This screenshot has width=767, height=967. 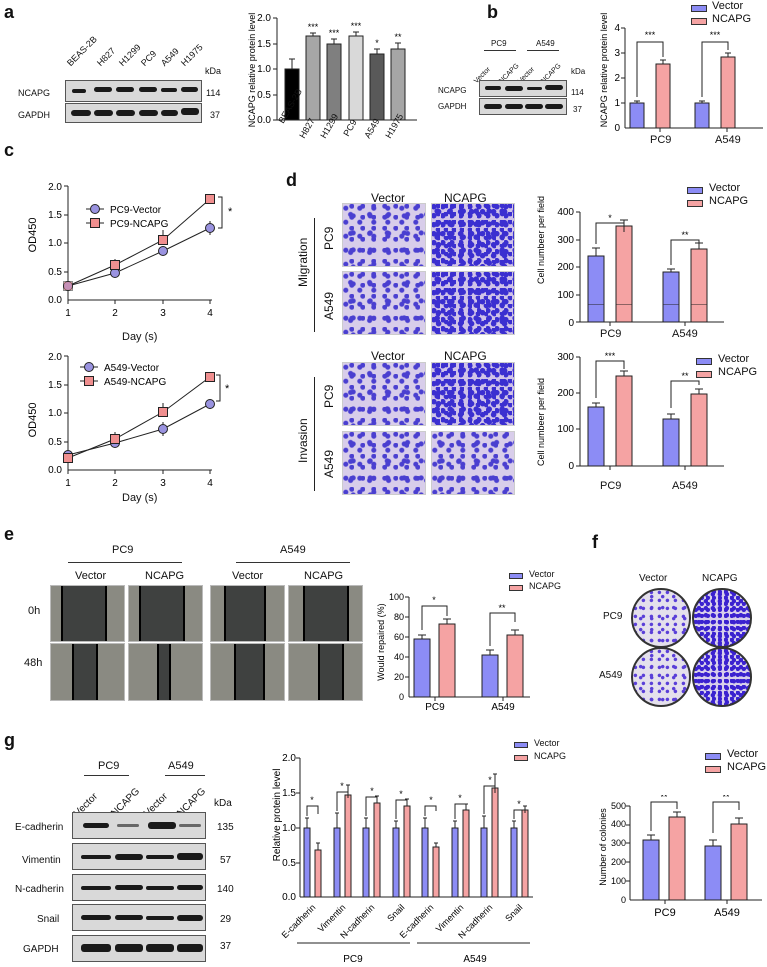 What do you see at coordinates (210, 483) in the screenshot?
I see `svg-text: 4` at bounding box center [210, 483].